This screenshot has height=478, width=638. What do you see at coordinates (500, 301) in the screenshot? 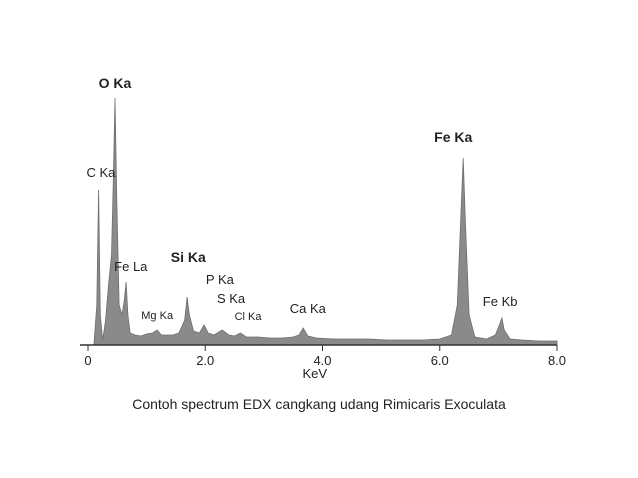
I see `peak-label: Fe Kb` at bounding box center [500, 301].